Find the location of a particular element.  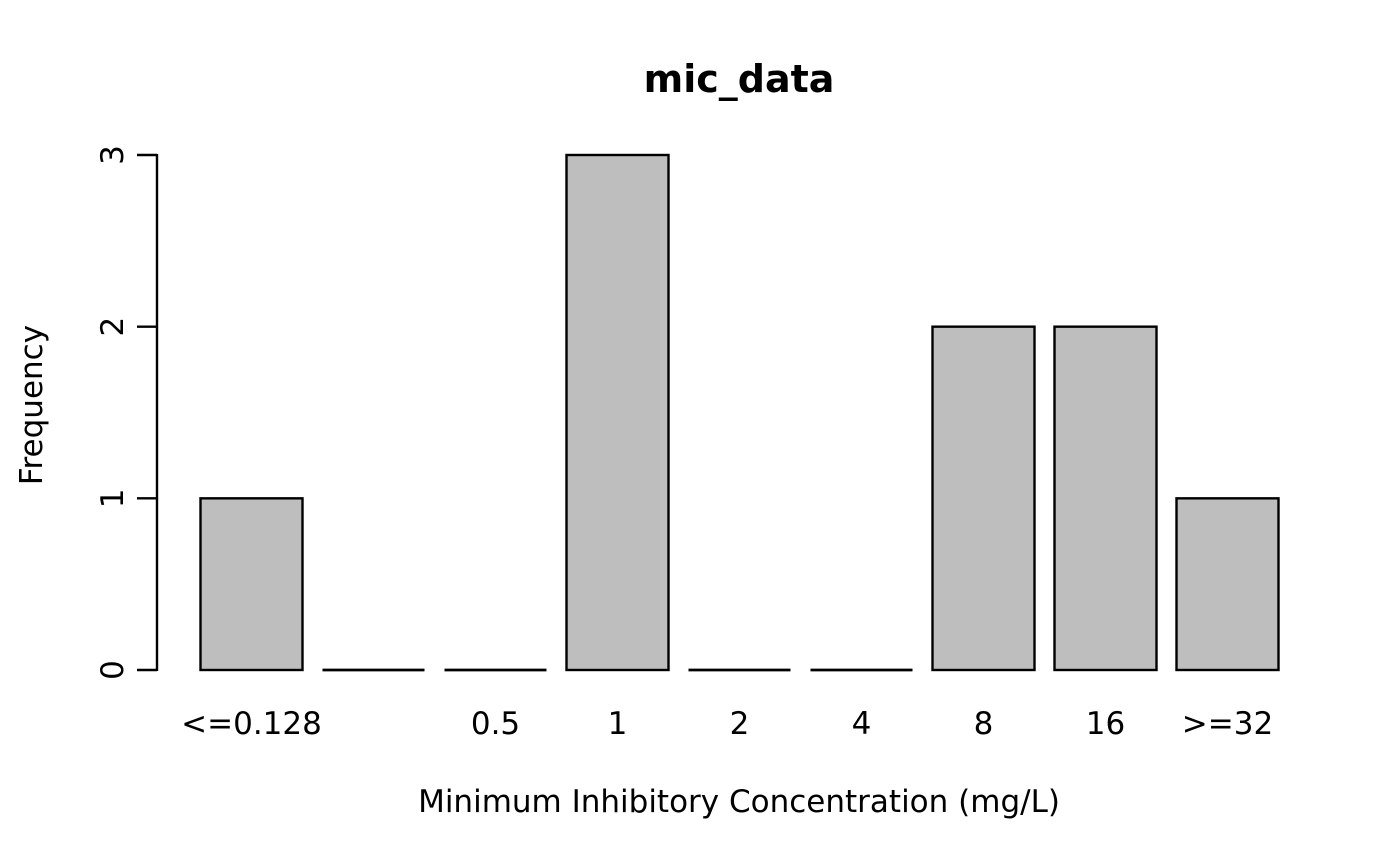

y-tick-label: 0 is located at coordinates (113, 670).